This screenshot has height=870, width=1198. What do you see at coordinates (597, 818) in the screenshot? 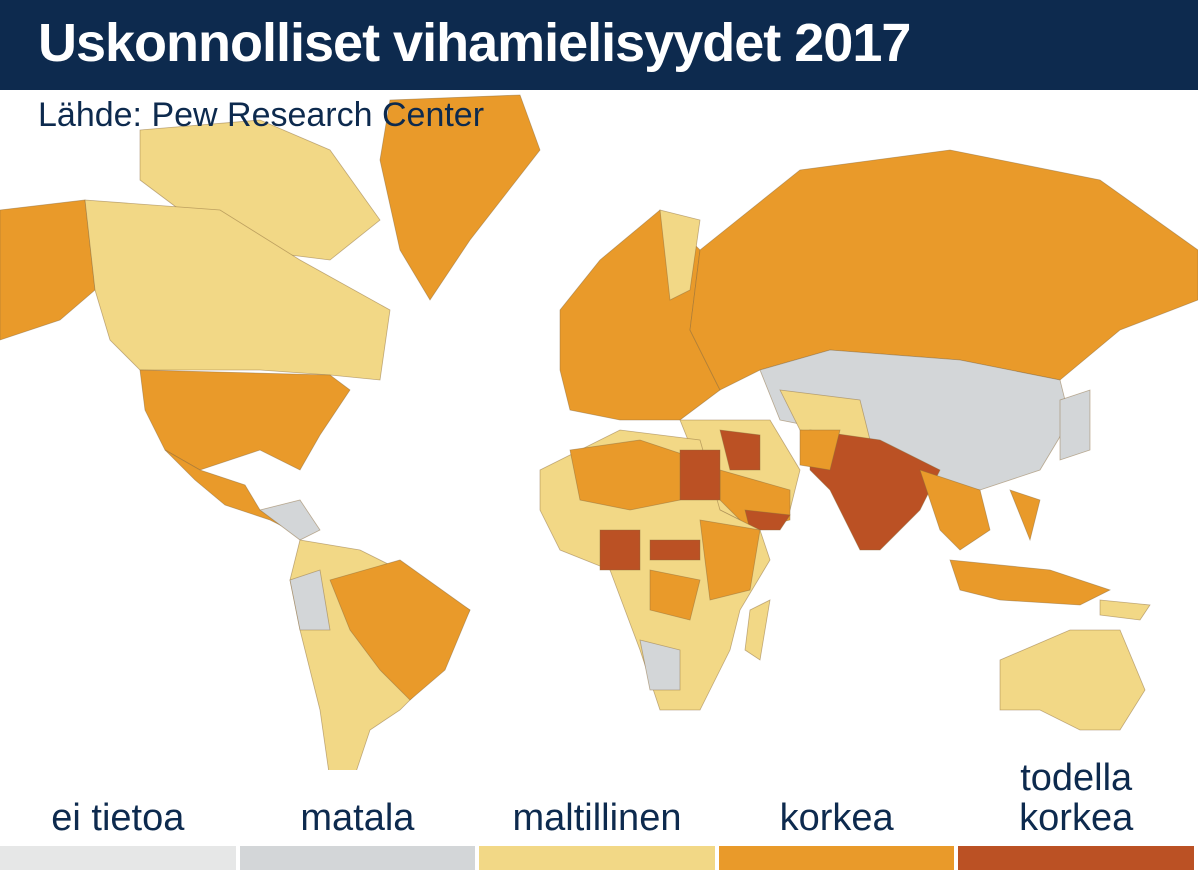
I see `legend-label: maltillinen` at bounding box center [597, 818].